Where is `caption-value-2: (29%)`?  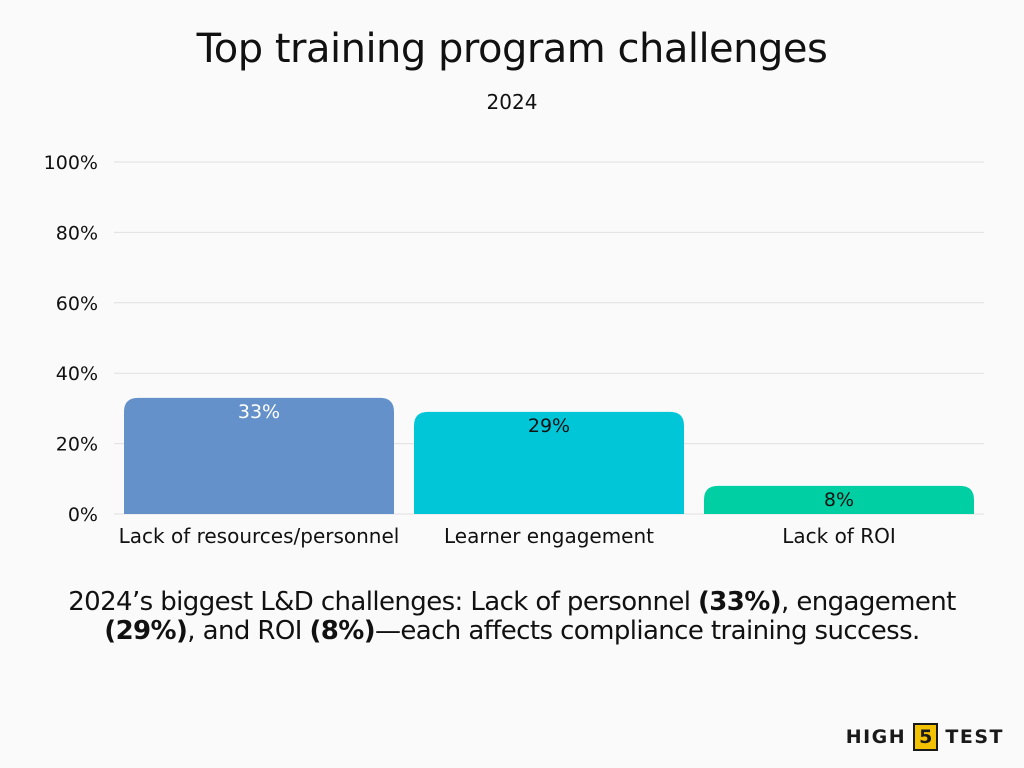
caption-value-2: (29%) is located at coordinates (146, 631).